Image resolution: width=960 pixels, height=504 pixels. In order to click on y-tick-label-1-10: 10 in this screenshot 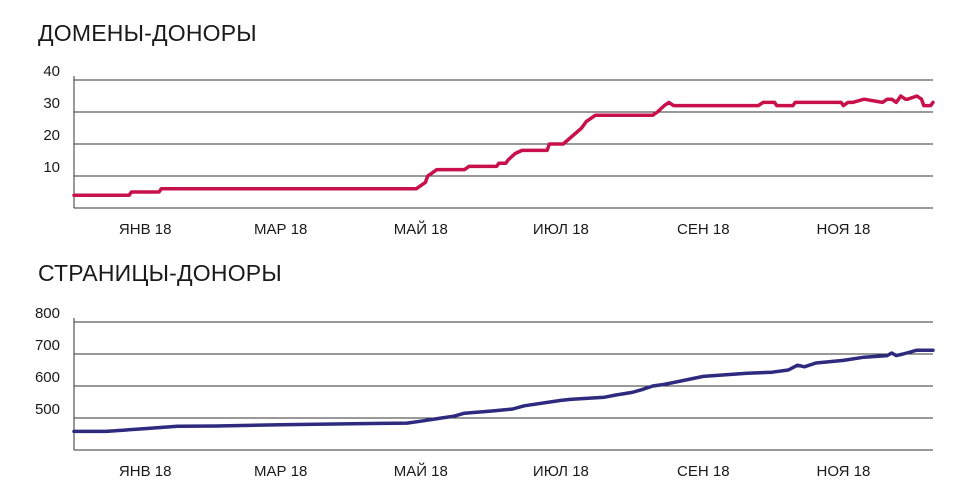, I will do `click(51, 167)`.